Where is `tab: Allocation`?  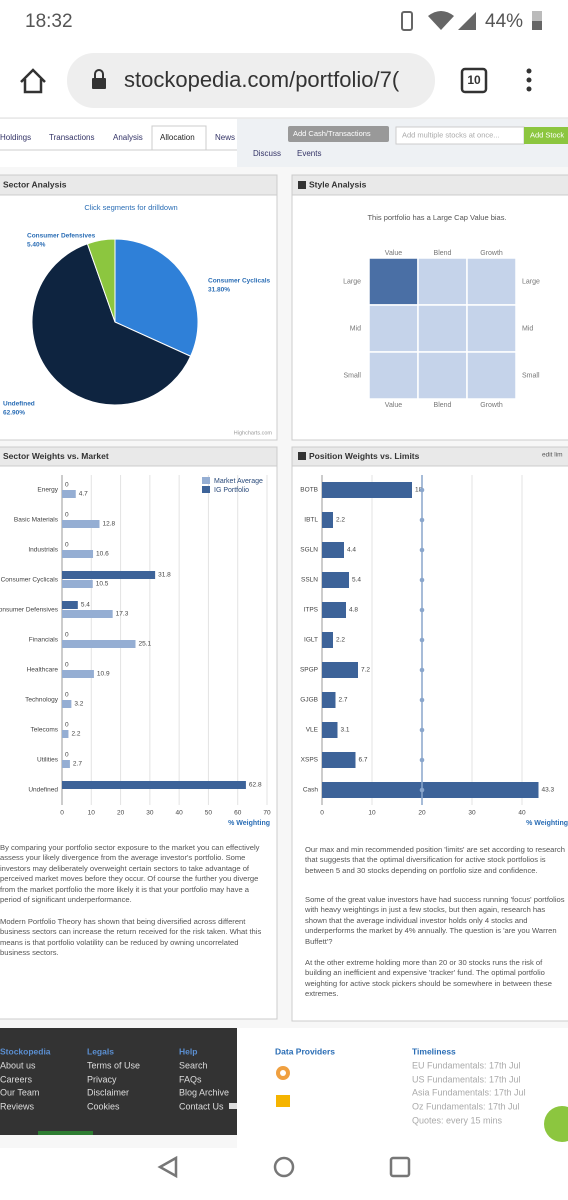 tab: Allocation is located at coordinates (177, 137).